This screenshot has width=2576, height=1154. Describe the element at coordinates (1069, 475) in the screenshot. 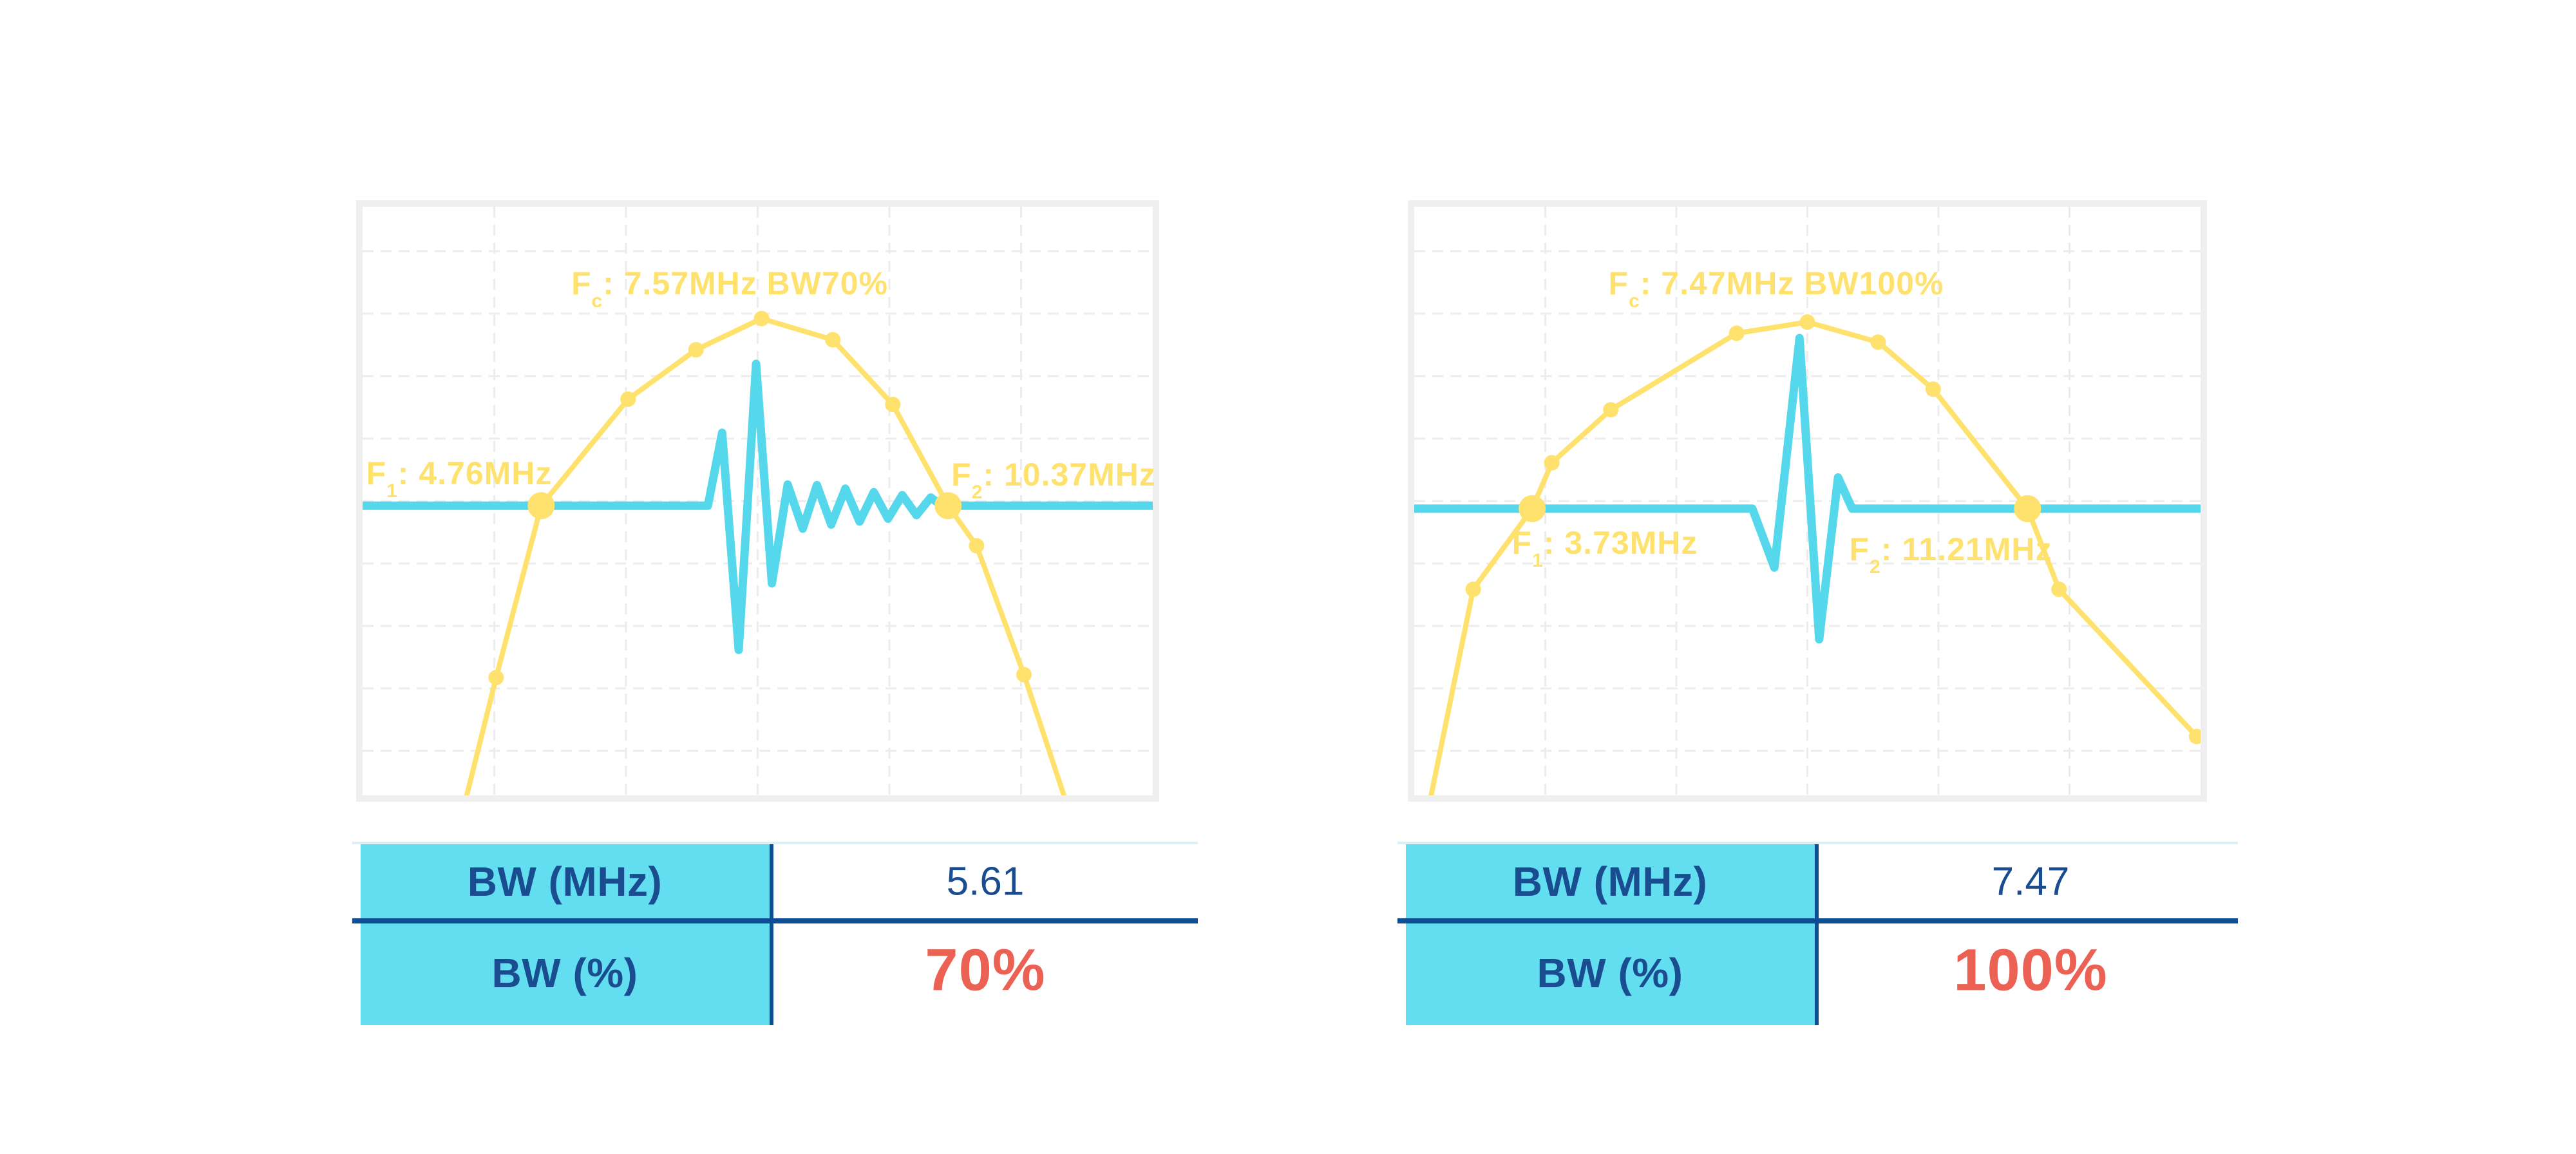

I see `f2-text: : 10.37MHz` at that location.